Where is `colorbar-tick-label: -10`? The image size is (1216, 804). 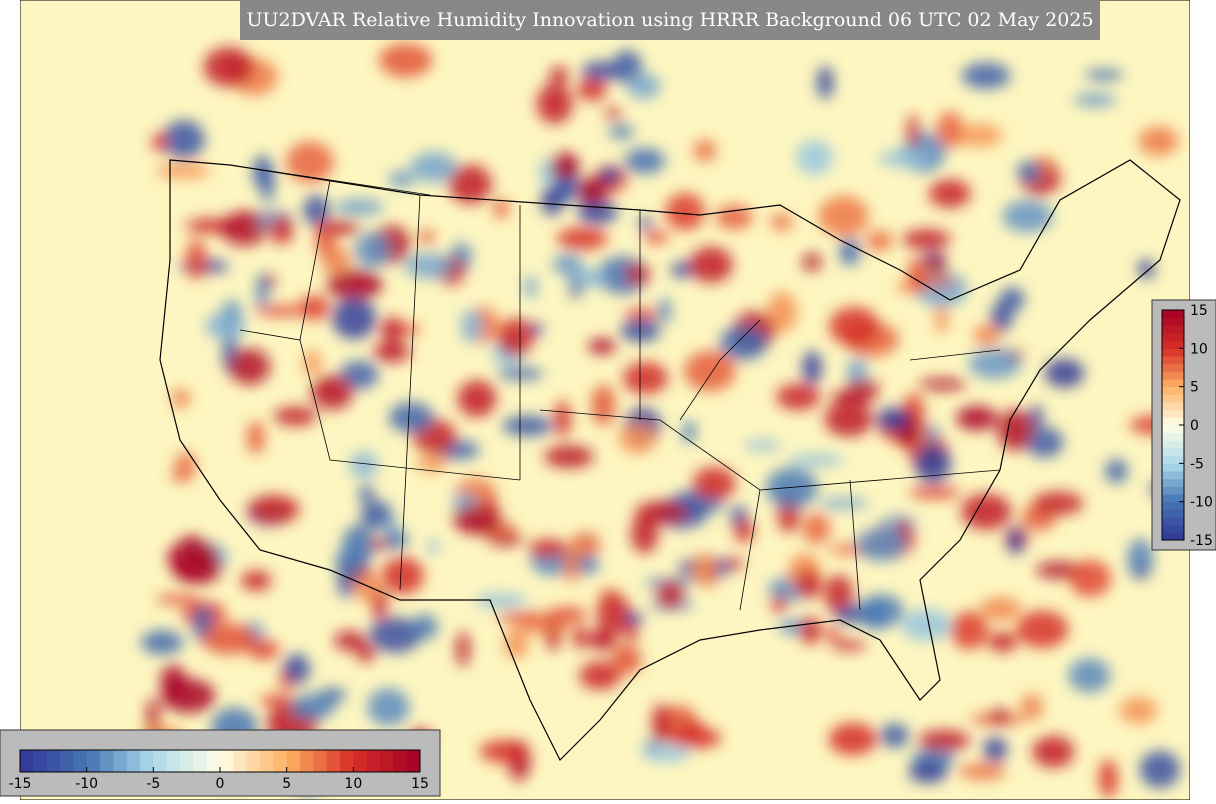
colorbar-tick-label: -10 is located at coordinates (86, 784).